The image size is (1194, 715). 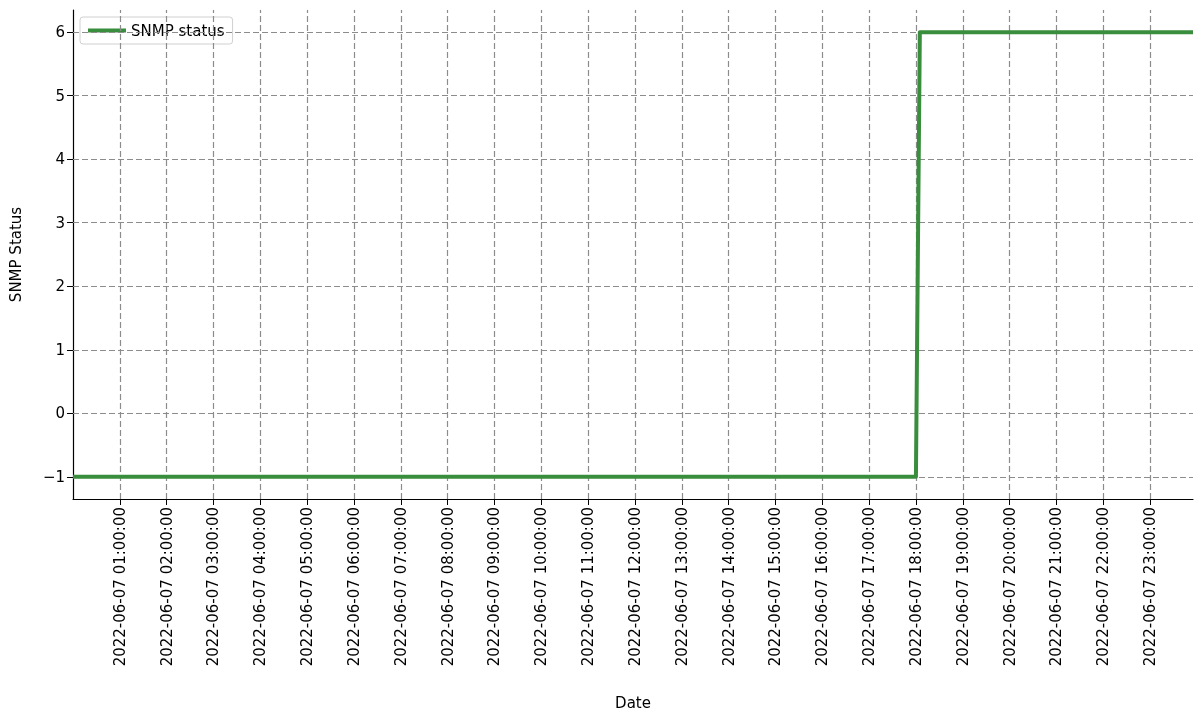 What do you see at coordinates (1056, 587) in the screenshot?
I see `x-tick-label: 2022-06-07 21:00:00` at bounding box center [1056, 587].